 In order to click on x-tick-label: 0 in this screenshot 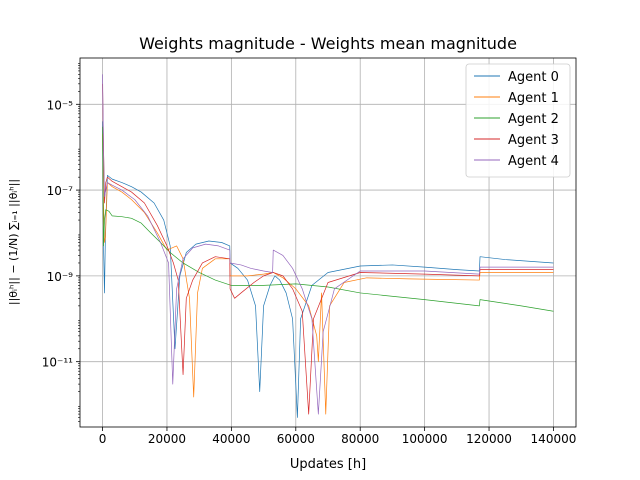, I will do `click(103, 439)`.